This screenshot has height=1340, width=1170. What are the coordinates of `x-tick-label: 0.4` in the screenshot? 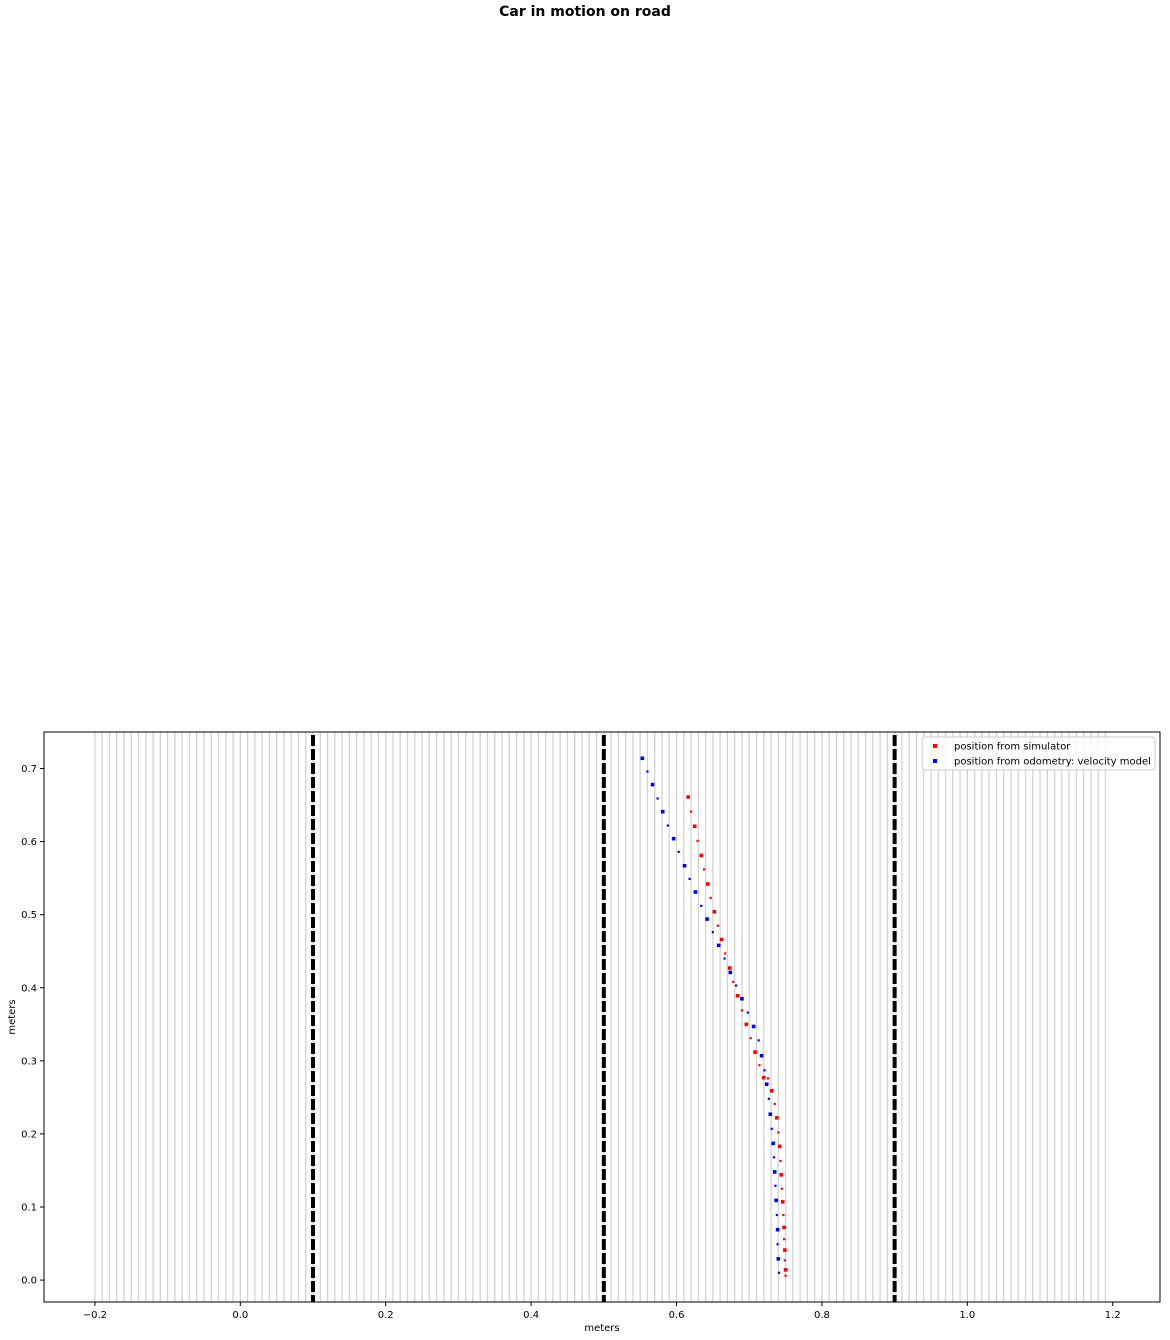 It's located at (531, 1315).